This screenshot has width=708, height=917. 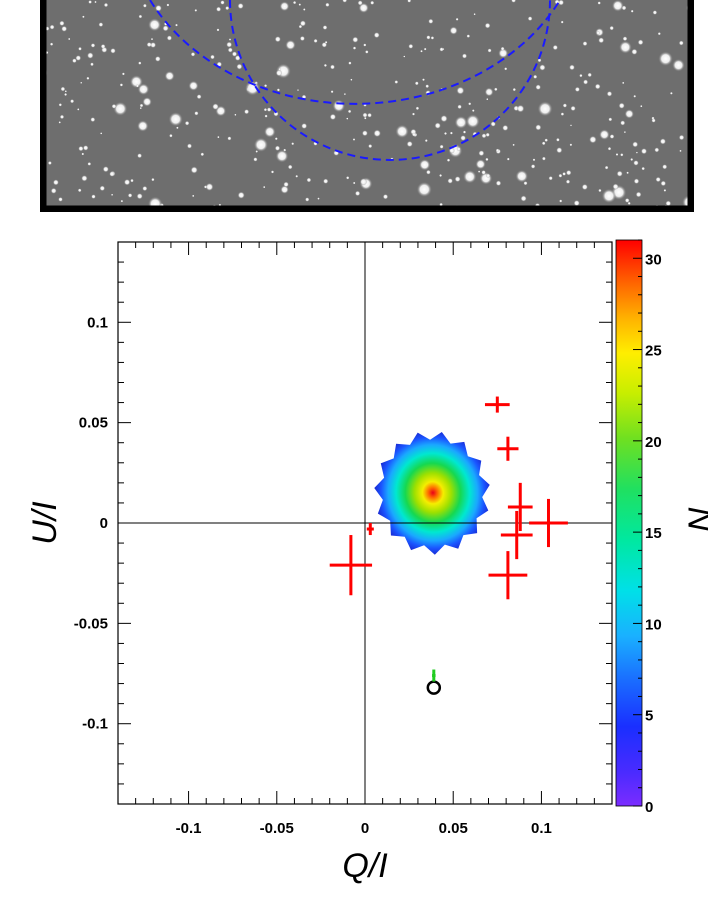 What do you see at coordinates (649, 716) in the screenshot?
I see `colorbar-tick-label: 5` at bounding box center [649, 716].